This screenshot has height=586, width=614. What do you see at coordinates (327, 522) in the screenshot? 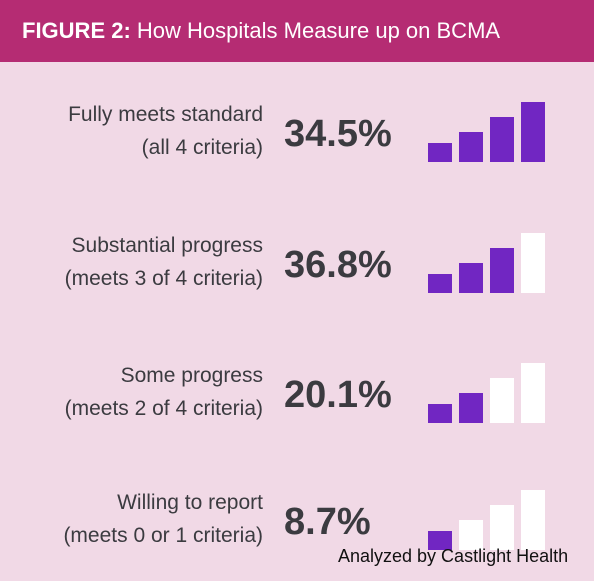
I see `row-percent: 8.7%` at bounding box center [327, 522].